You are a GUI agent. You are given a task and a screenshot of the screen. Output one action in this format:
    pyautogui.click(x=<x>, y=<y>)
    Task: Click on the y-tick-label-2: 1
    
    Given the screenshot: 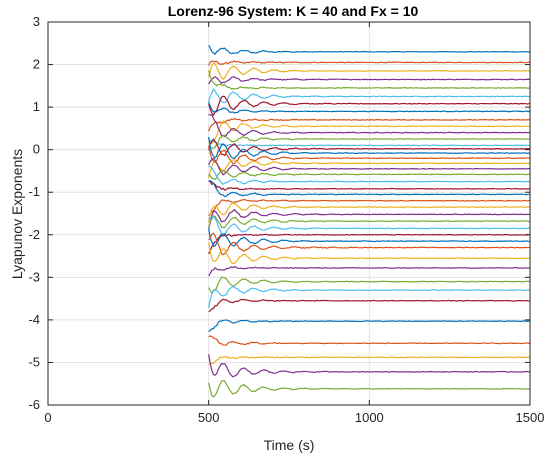 What is the action you would take?
    pyautogui.click(x=36, y=106)
    